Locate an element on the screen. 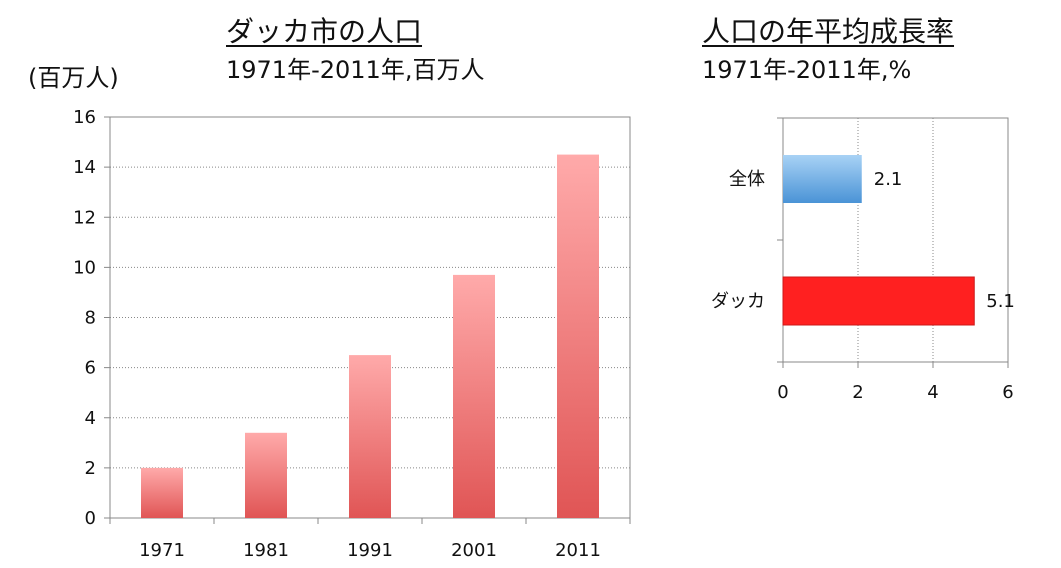 This screenshot has width=1061, height=568. x-tick-label: 2001 is located at coordinates (474, 550).